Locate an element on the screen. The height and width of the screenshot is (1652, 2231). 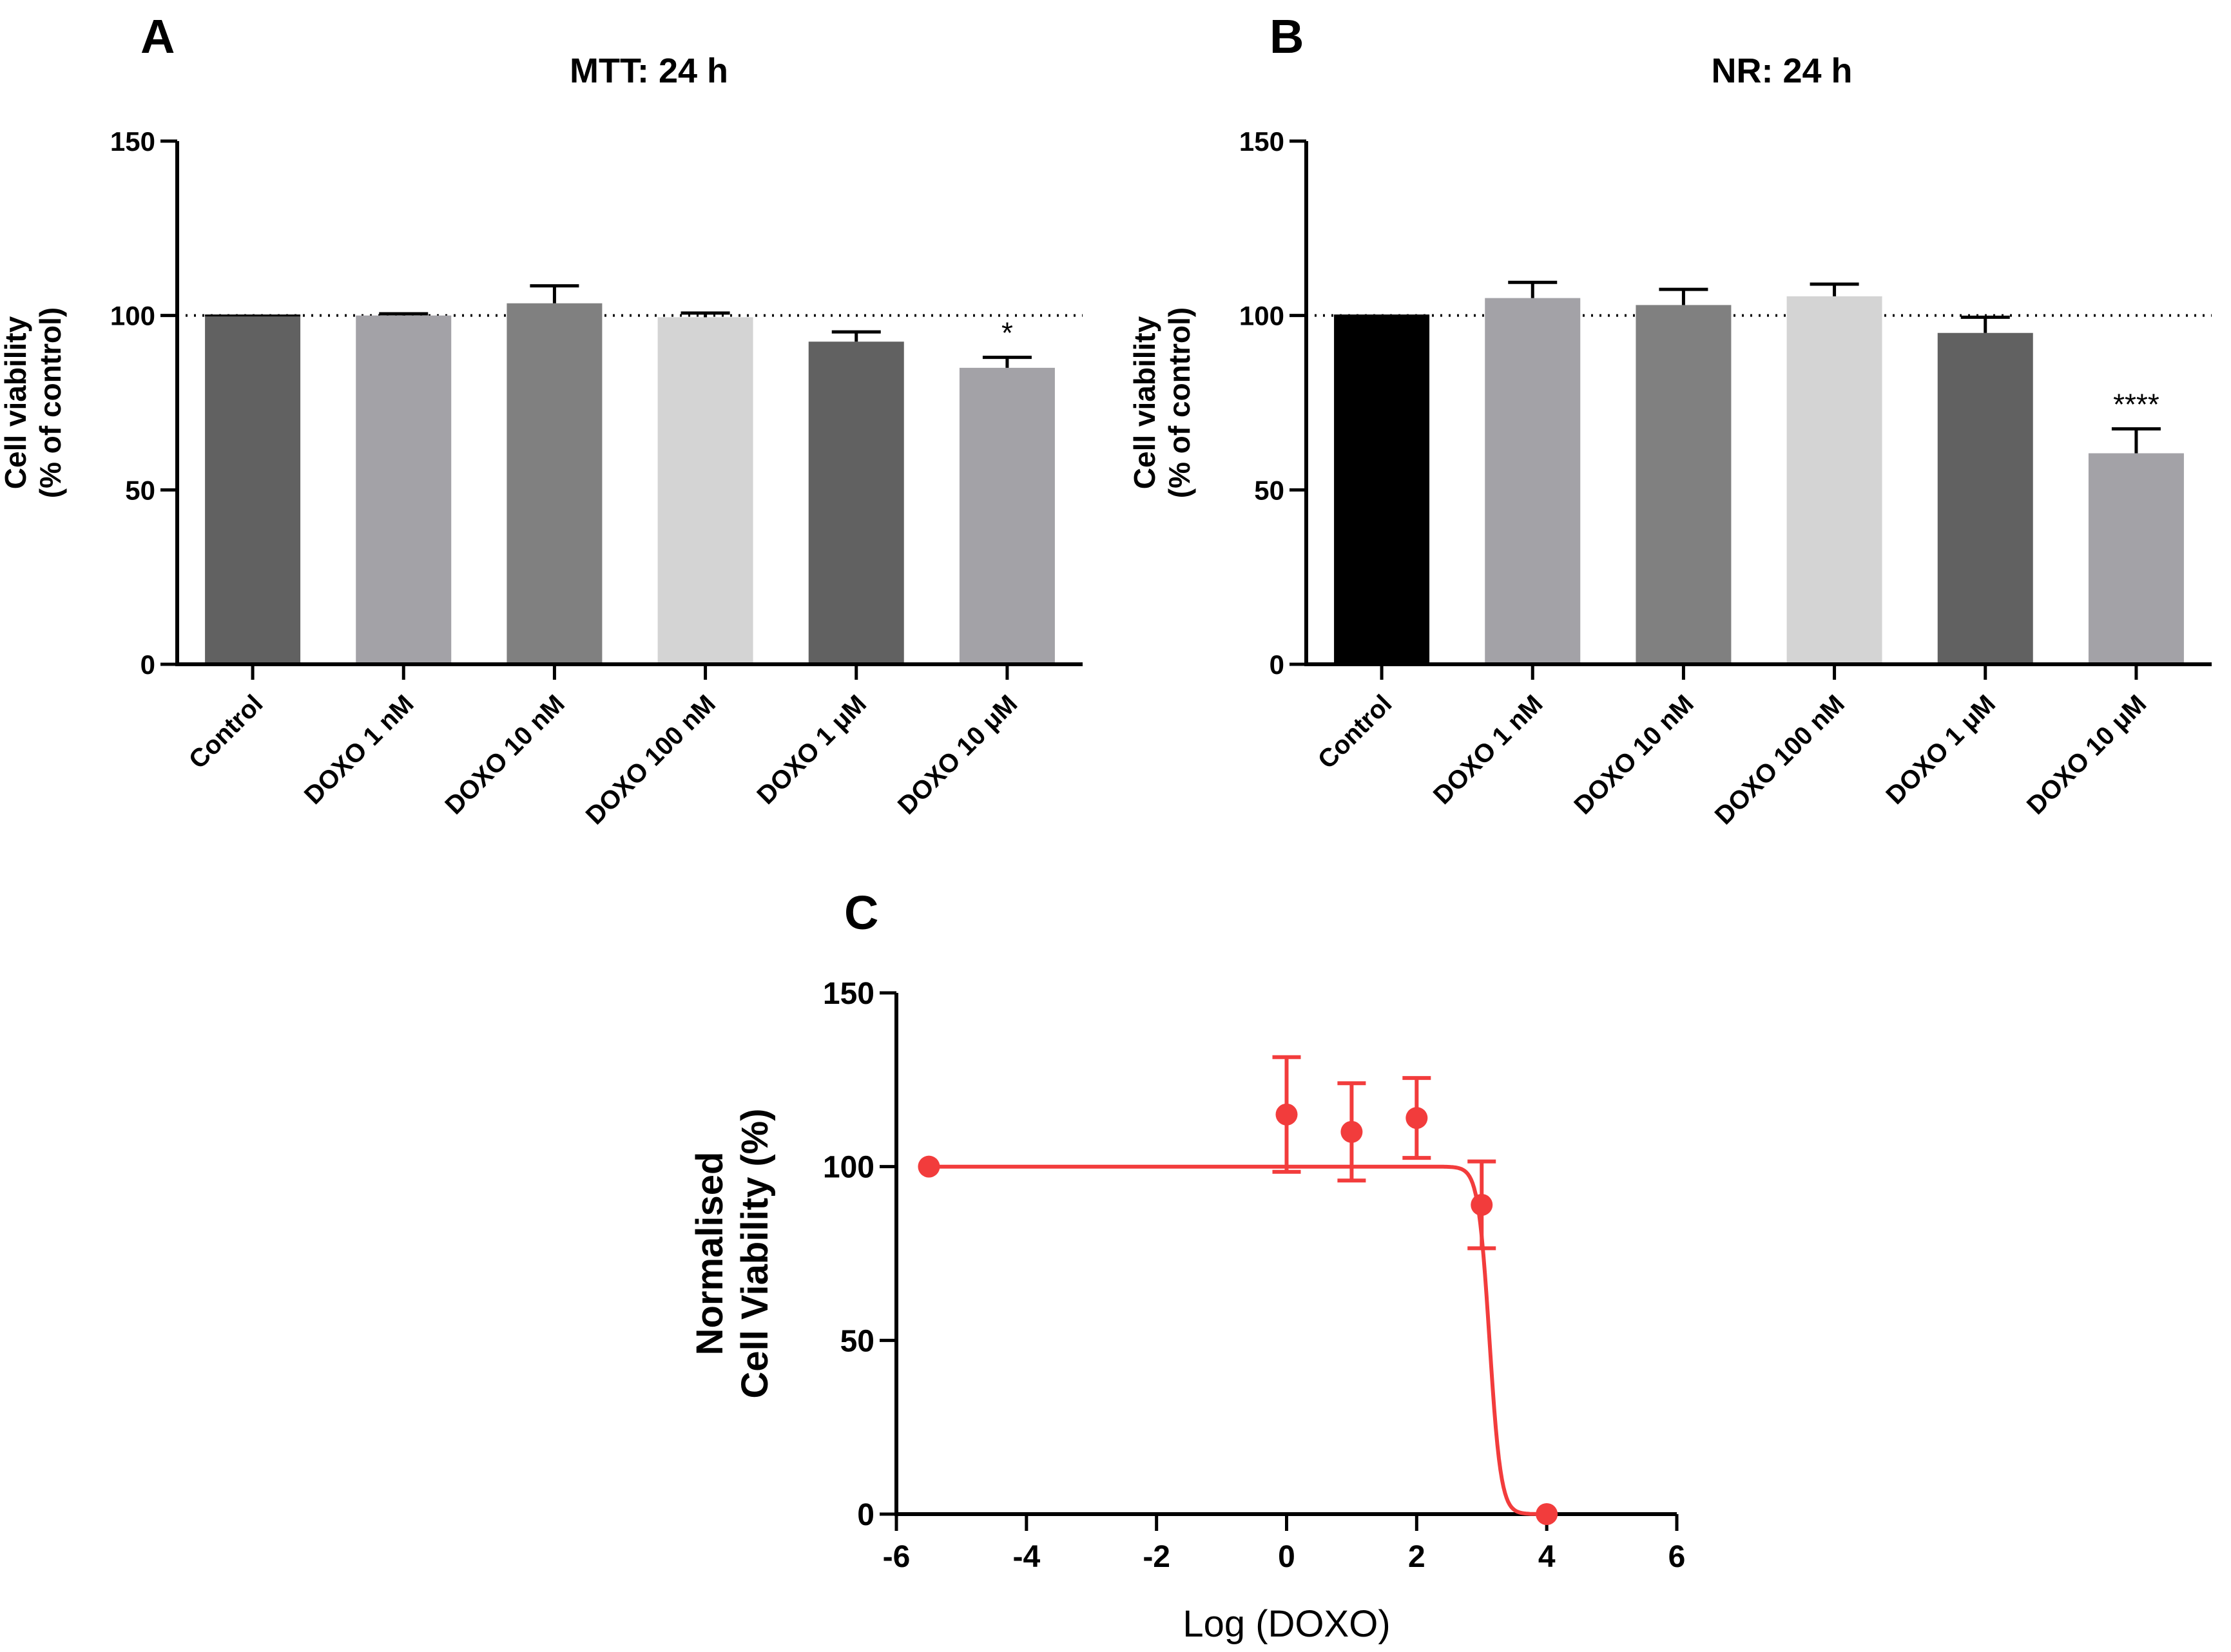
x-tick-label: 4 is located at coordinates (1547, 1557).